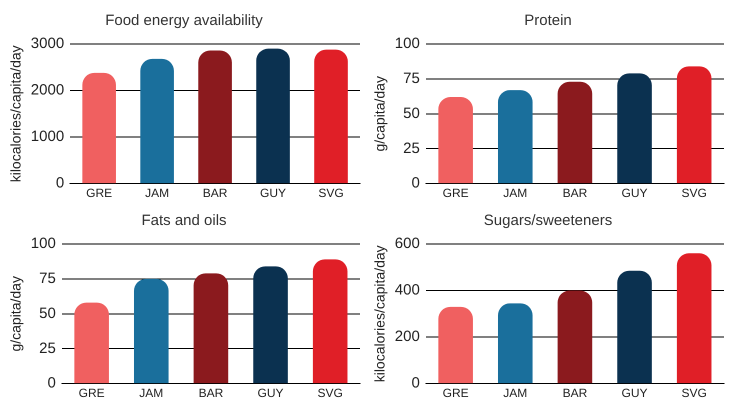 The image size is (729, 408). What do you see at coordinates (184, 21) in the screenshot?
I see `chart-title: Food energy availability` at bounding box center [184, 21].